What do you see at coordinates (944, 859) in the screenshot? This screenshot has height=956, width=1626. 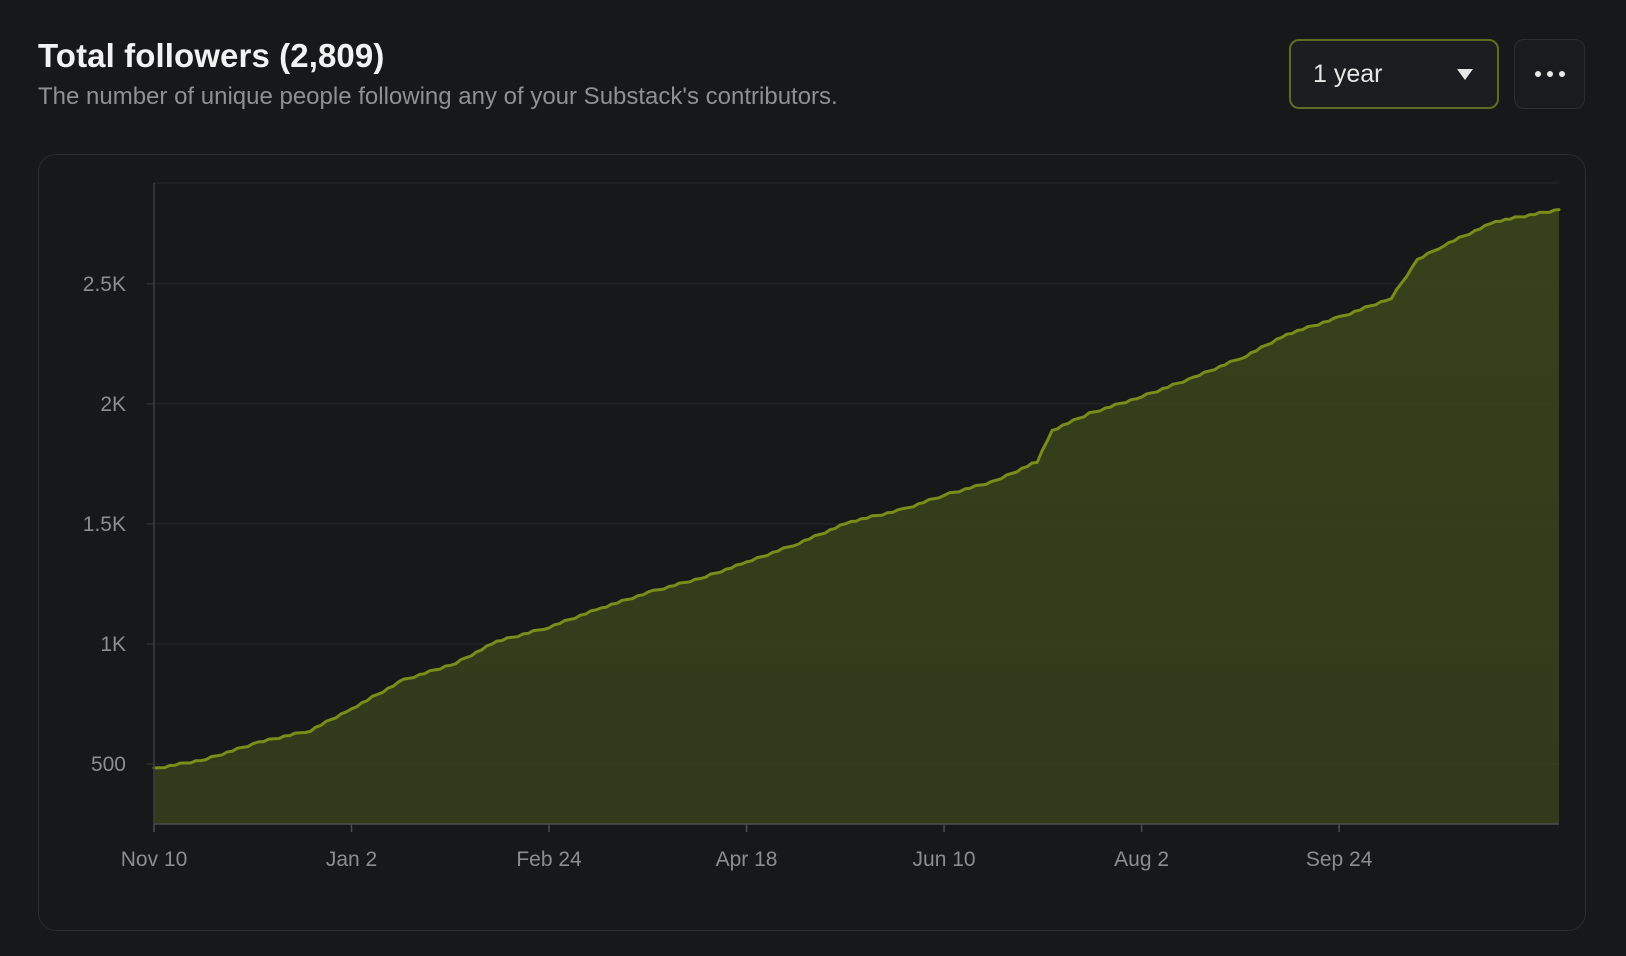 I see `x-tick-label: Jun 10` at bounding box center [944, 859].